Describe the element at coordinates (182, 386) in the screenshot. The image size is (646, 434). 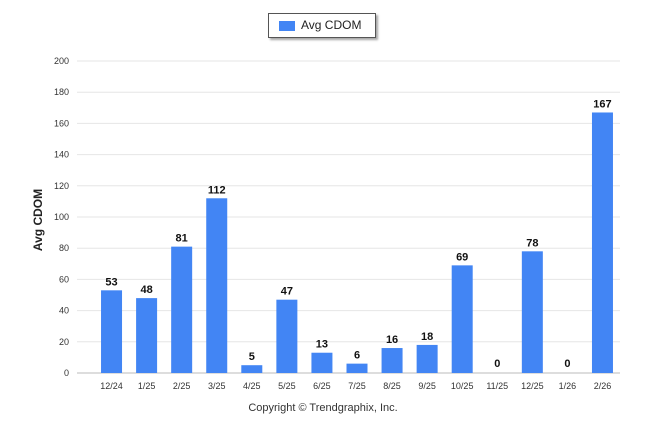
I see `x-tick-label: 2/25` at that location.